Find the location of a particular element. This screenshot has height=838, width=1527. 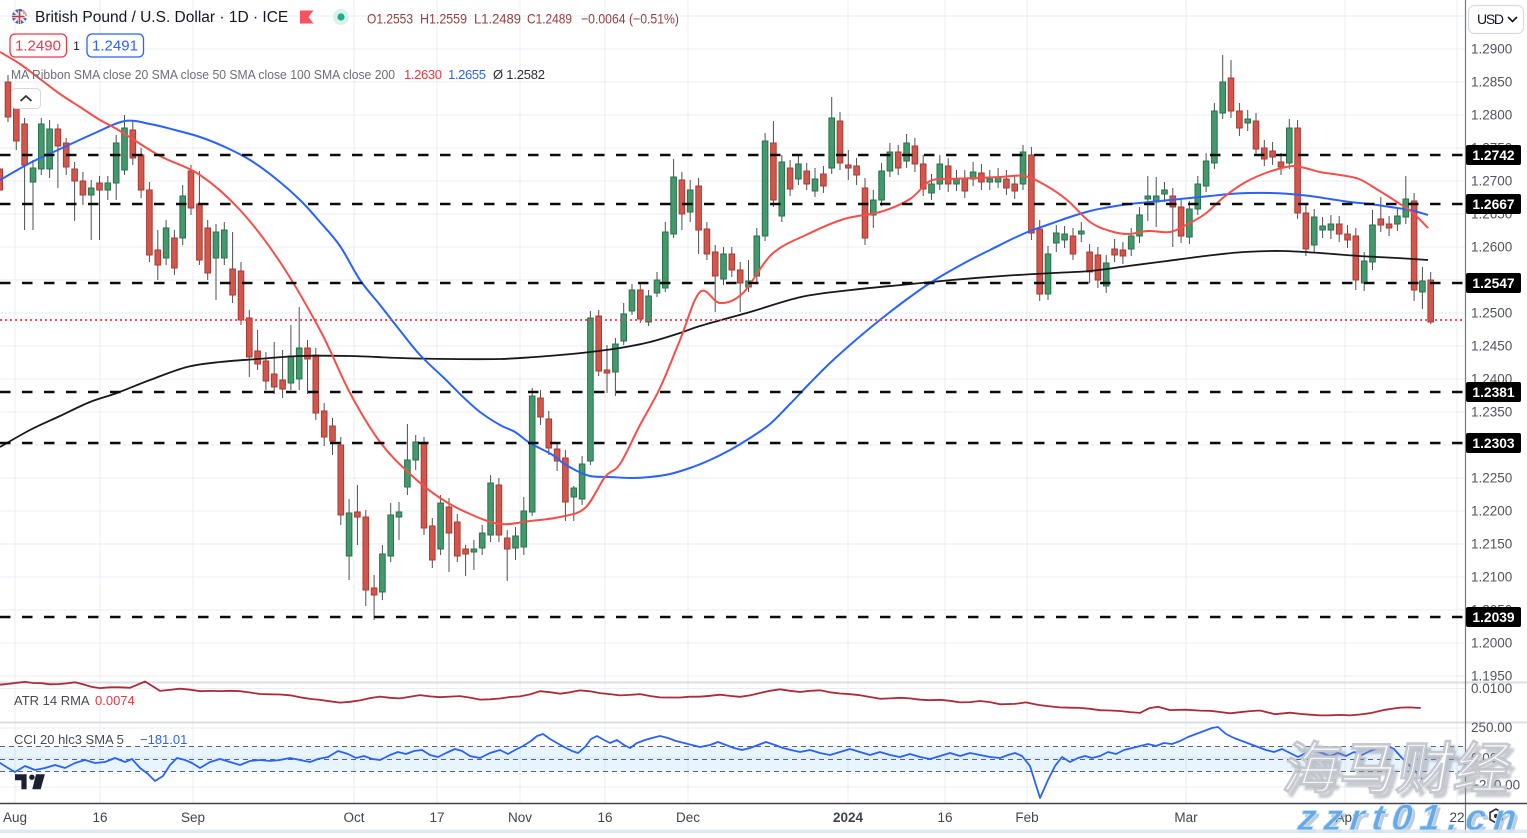

svg-text: 1.2381 is located at coordinates (1493, 392).